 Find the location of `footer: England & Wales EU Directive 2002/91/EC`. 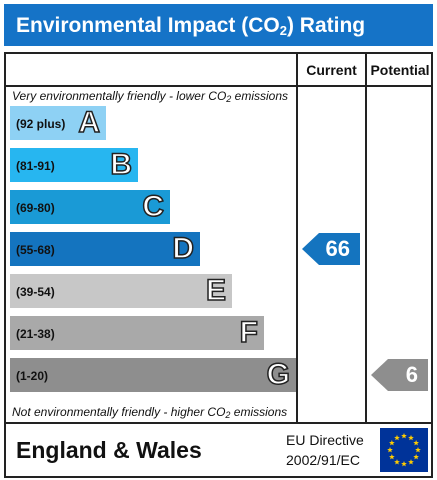

footer: England & Wales EU Directive 2002/91/EC is located at coordinates (218, 451).